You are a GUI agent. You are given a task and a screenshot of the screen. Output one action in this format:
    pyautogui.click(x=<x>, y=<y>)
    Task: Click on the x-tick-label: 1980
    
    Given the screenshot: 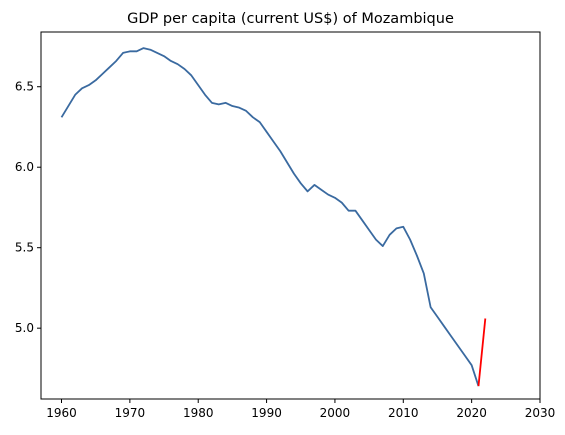 What is the action you would take?
    pyautogui.click(x=198, y=413)
    